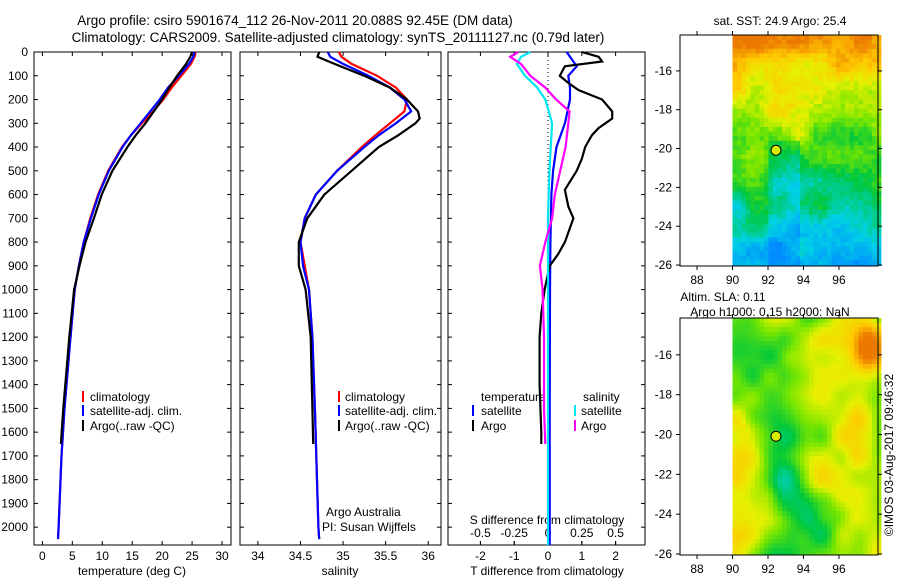  What do you see at coordinates (83, 396) in the screenshot?
I see `legend-swatch-climatology` at bounding box center [83, 396].